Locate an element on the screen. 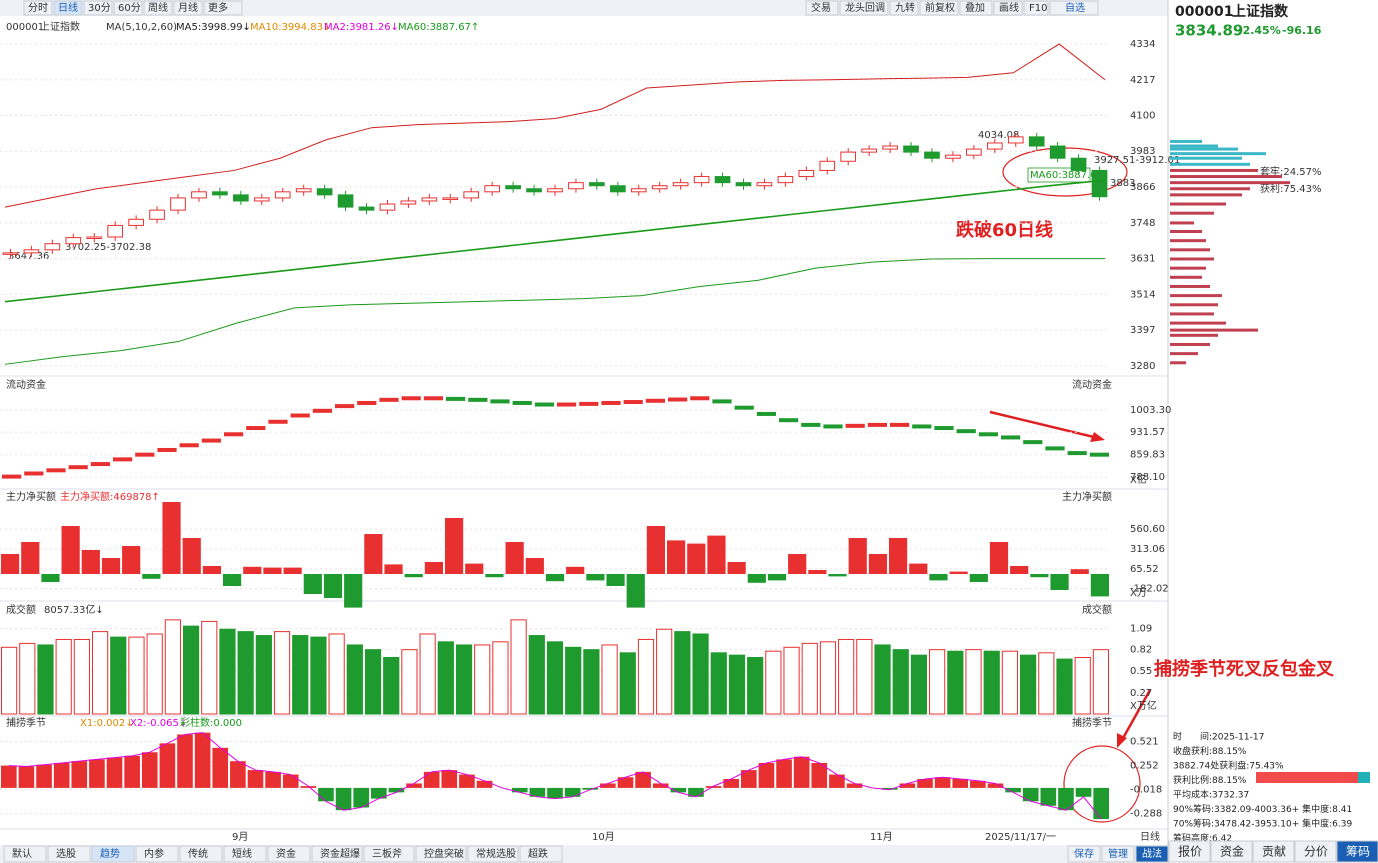  panel-value: 主力净买额:469878↑ is located at coordinates (110, 496).